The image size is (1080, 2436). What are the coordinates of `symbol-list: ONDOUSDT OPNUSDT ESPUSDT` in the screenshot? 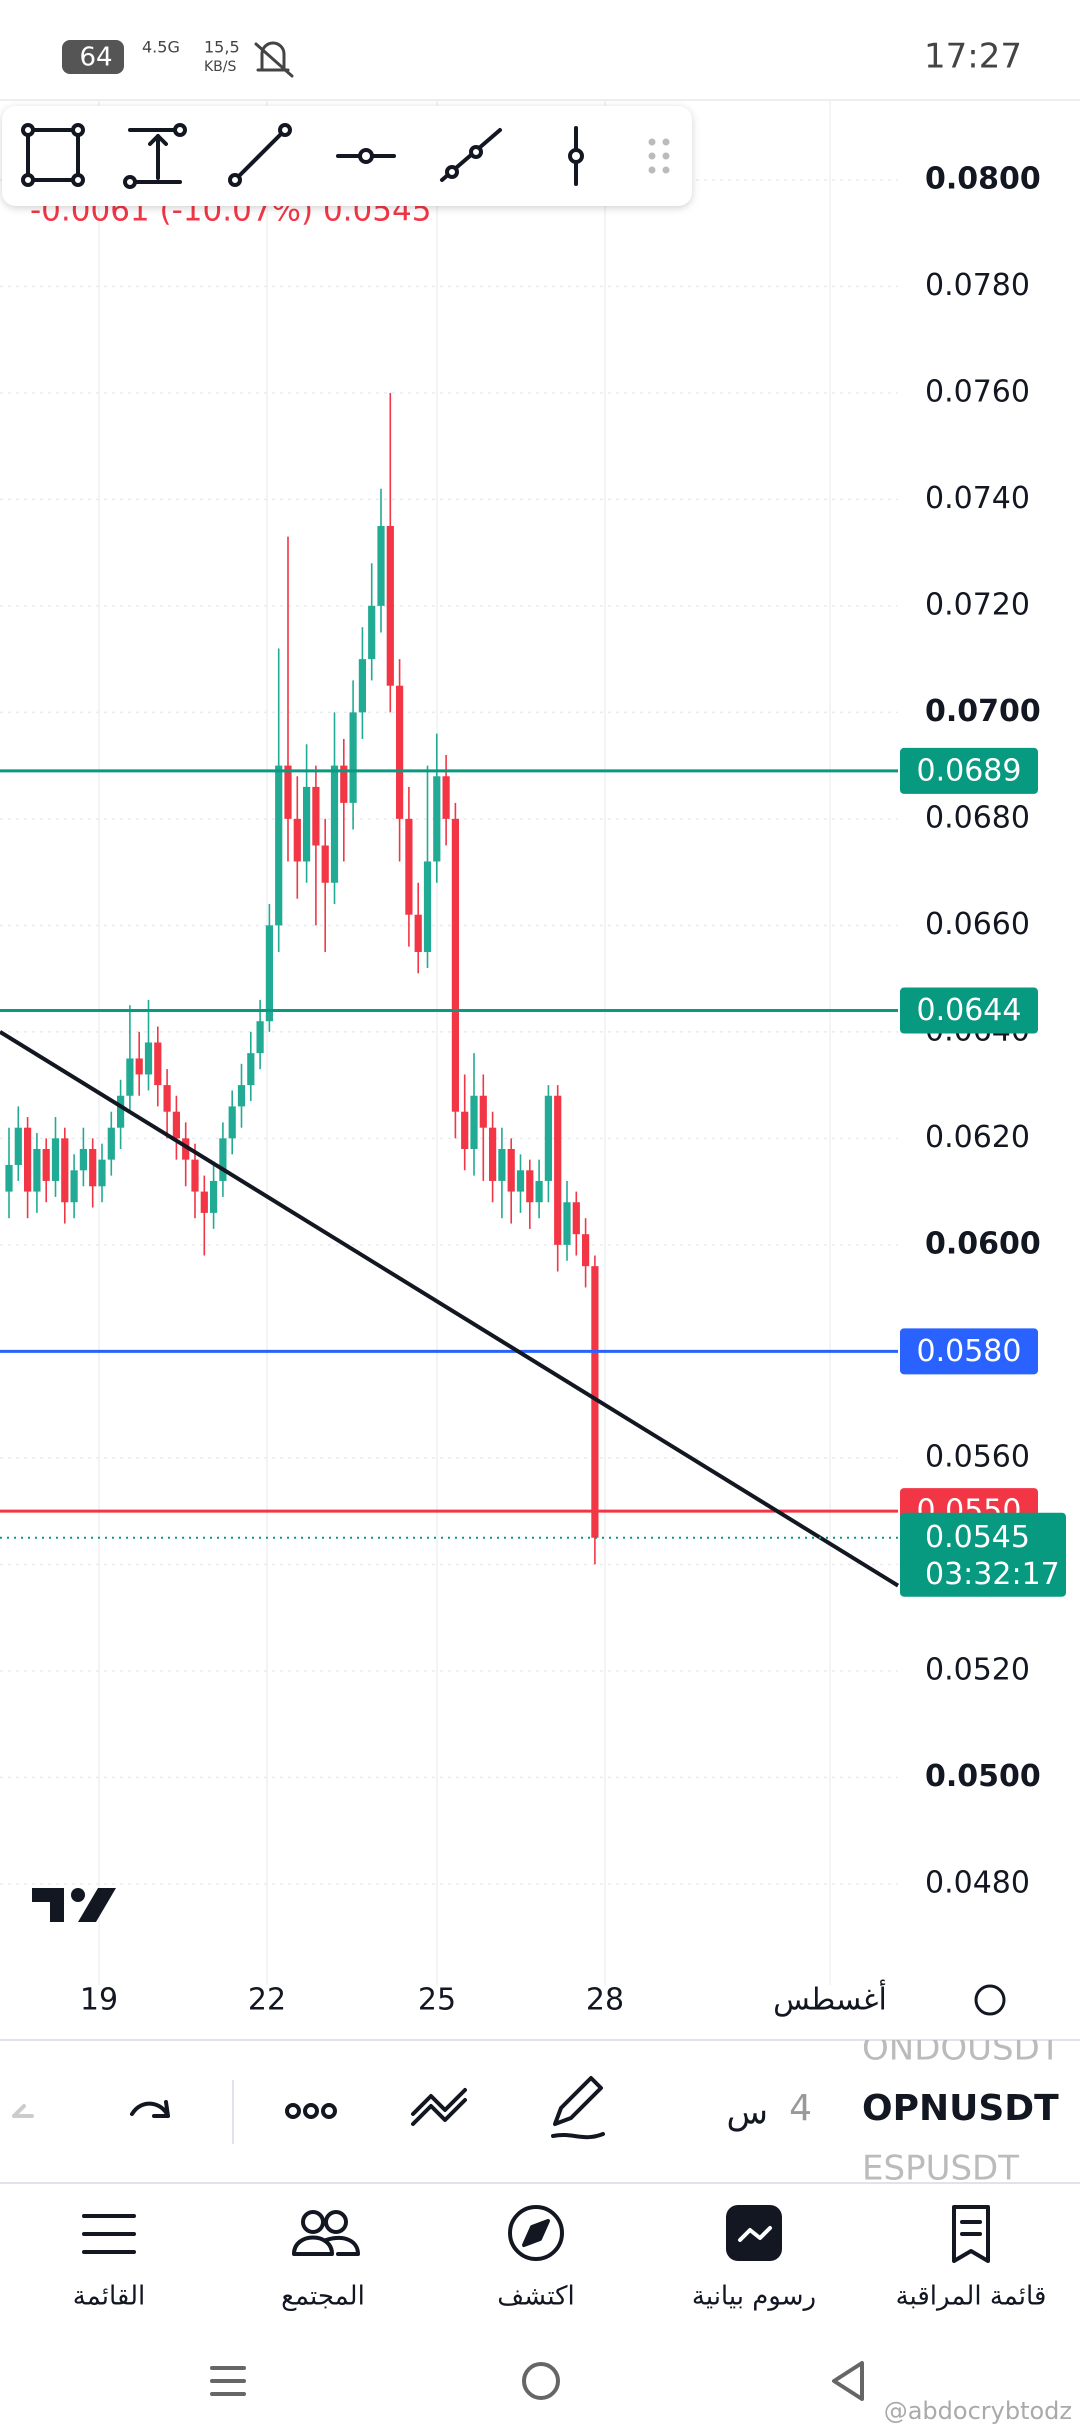 It's located at (961, 2109).